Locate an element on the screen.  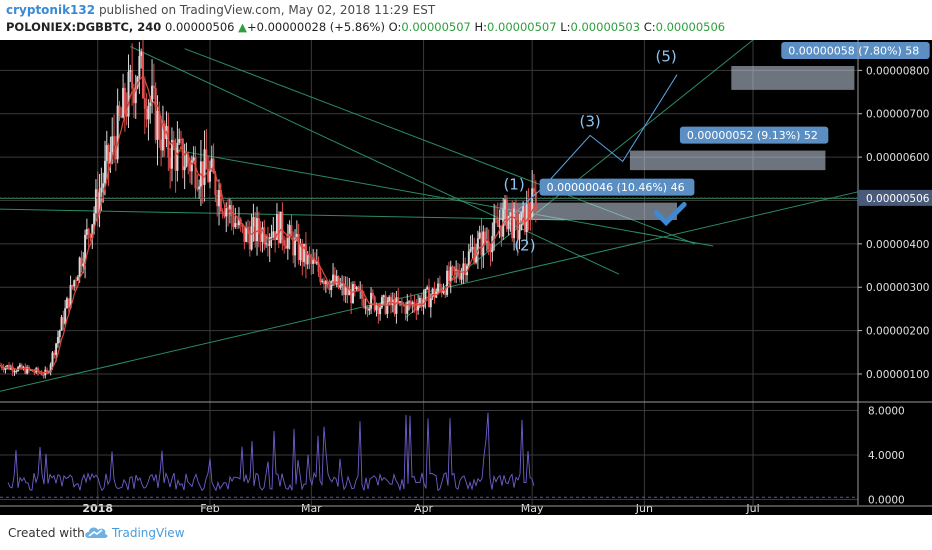
target-zone is located at coordinates (588, 211).